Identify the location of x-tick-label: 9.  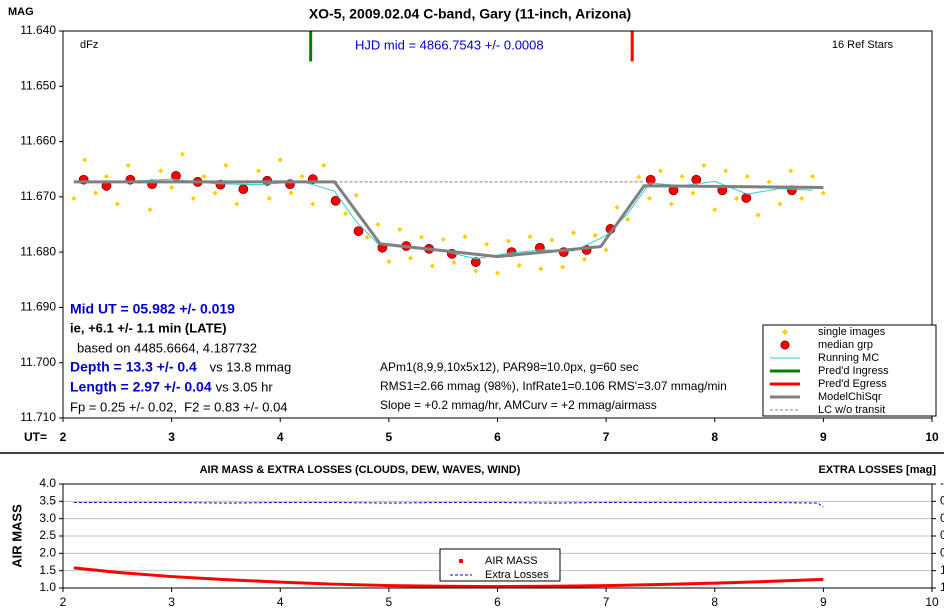
(823, 437).